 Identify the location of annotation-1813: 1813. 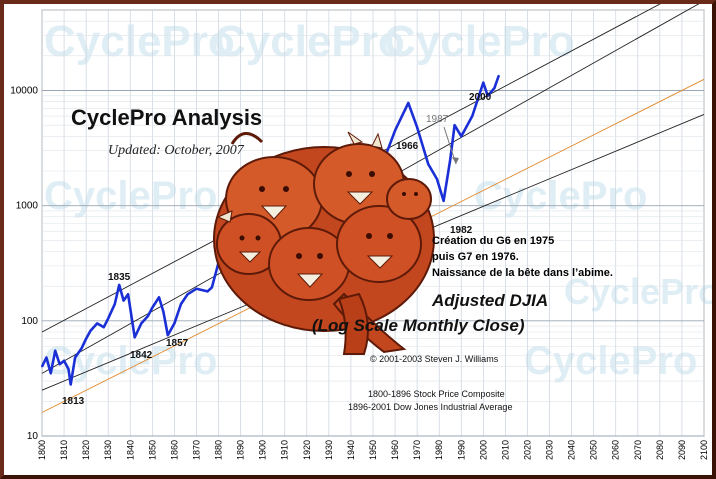
(73, 401).